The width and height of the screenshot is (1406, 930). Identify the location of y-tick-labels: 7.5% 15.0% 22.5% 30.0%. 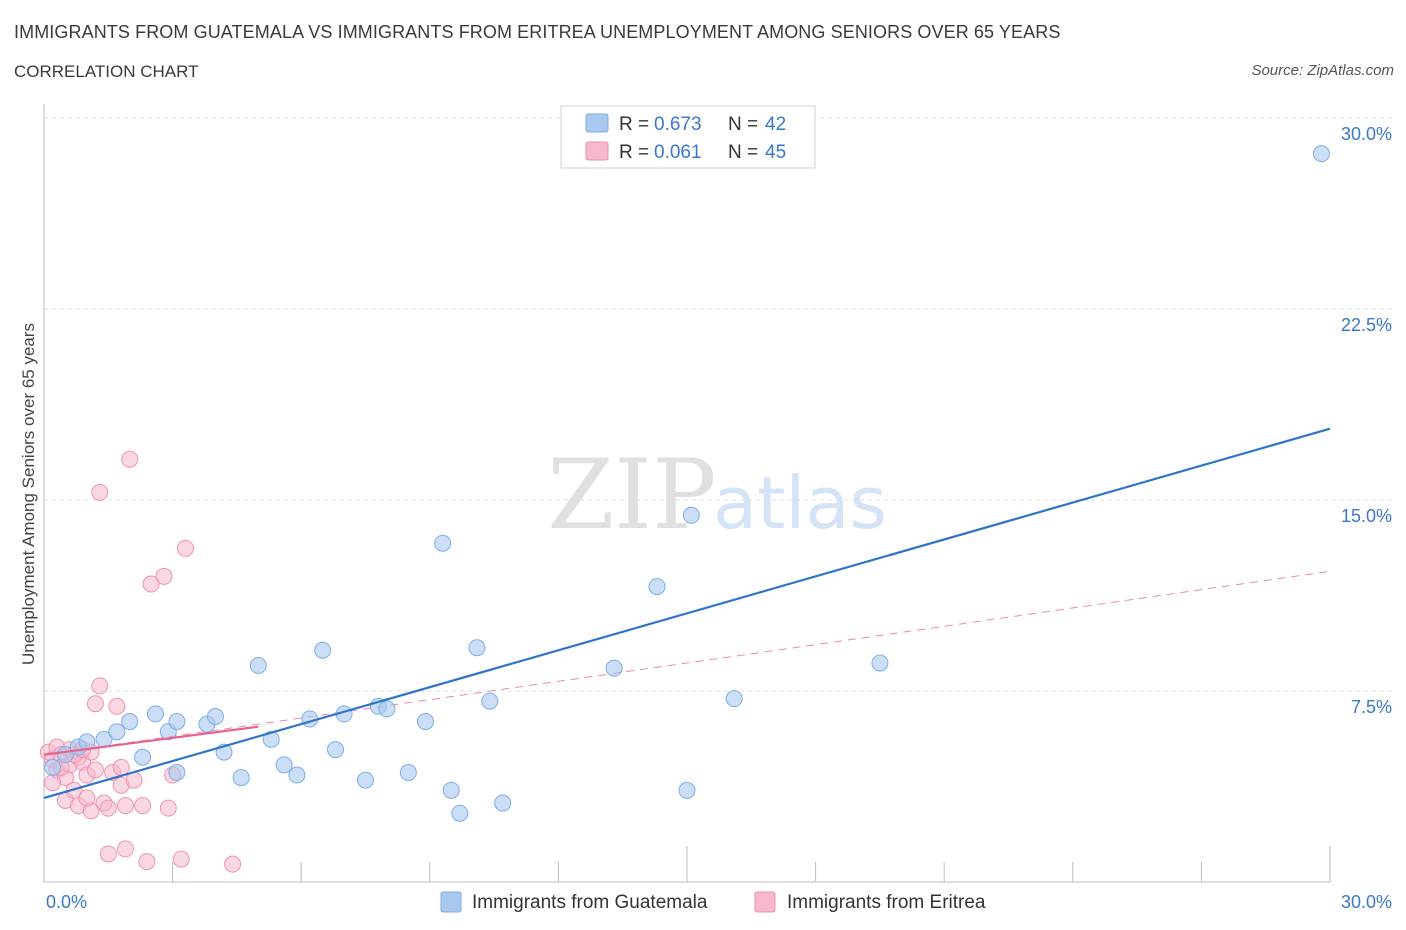
(1366, 420).